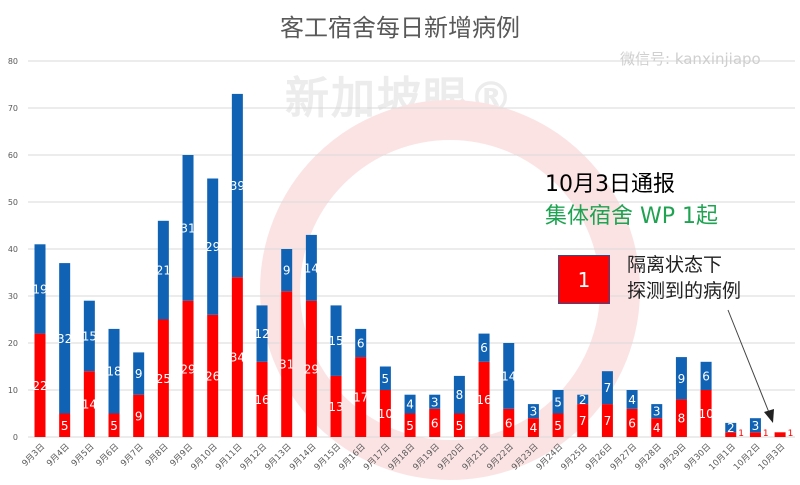  Describe the element at coordinates (13, 61) in the screenshot. I see `y-tick-label: 80` at that location.